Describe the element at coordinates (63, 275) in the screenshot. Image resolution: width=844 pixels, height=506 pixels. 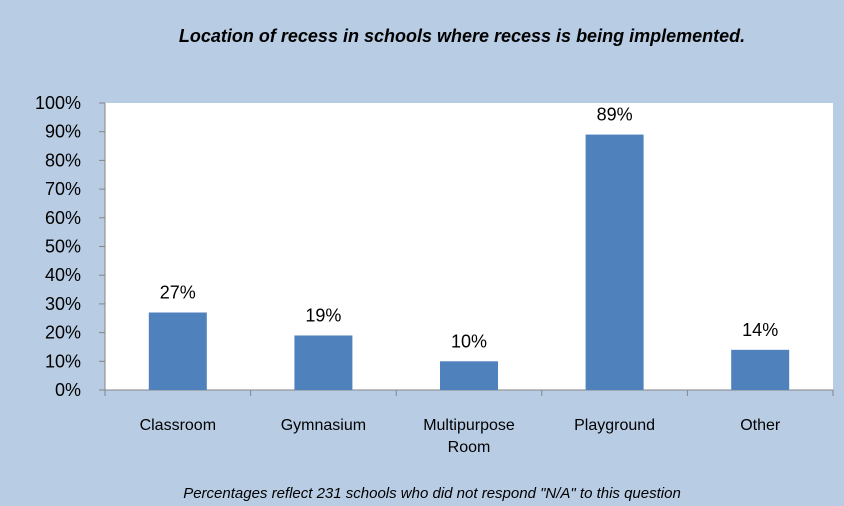
I see `y-tick-label: 40%` at that location.